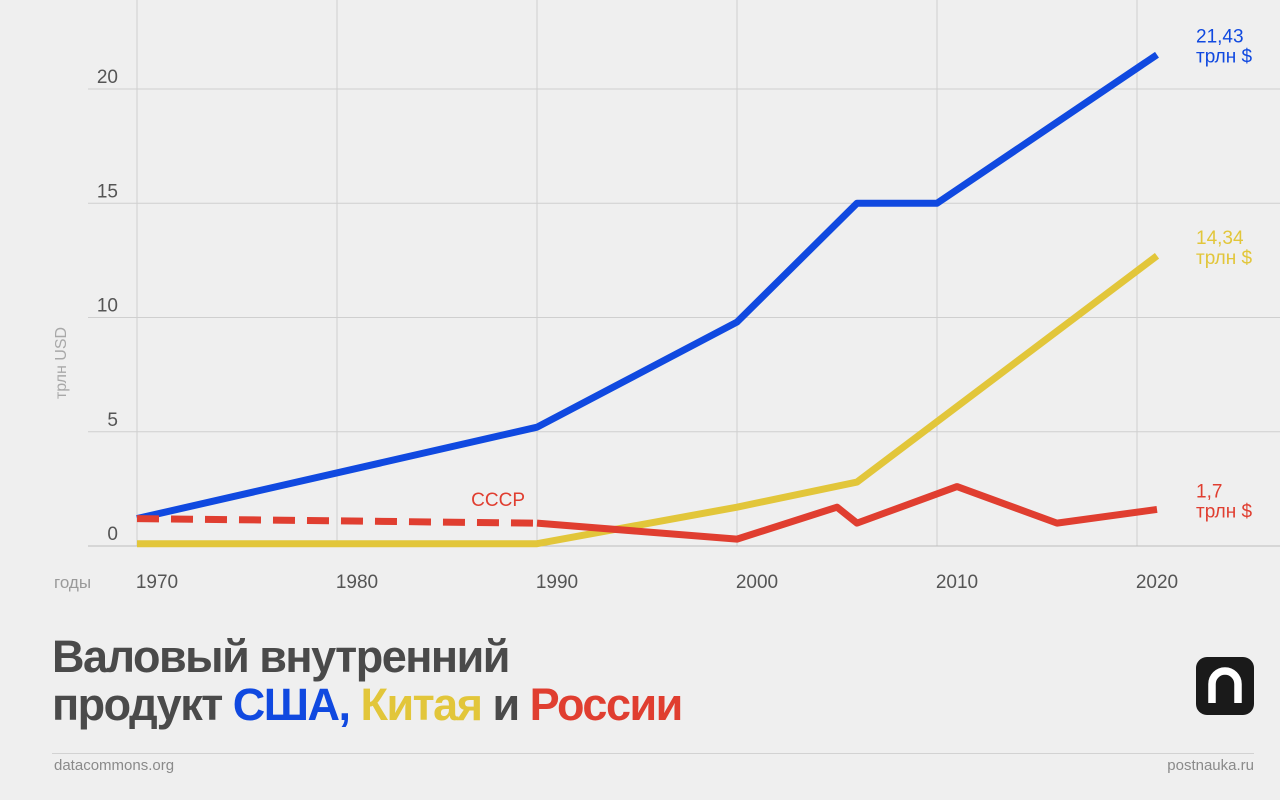 The image size is (1280, 800). Describe the element at coordinates (1224, 57) in the screenshot. I see `end-label-unit-usa: трлн $` at that location.